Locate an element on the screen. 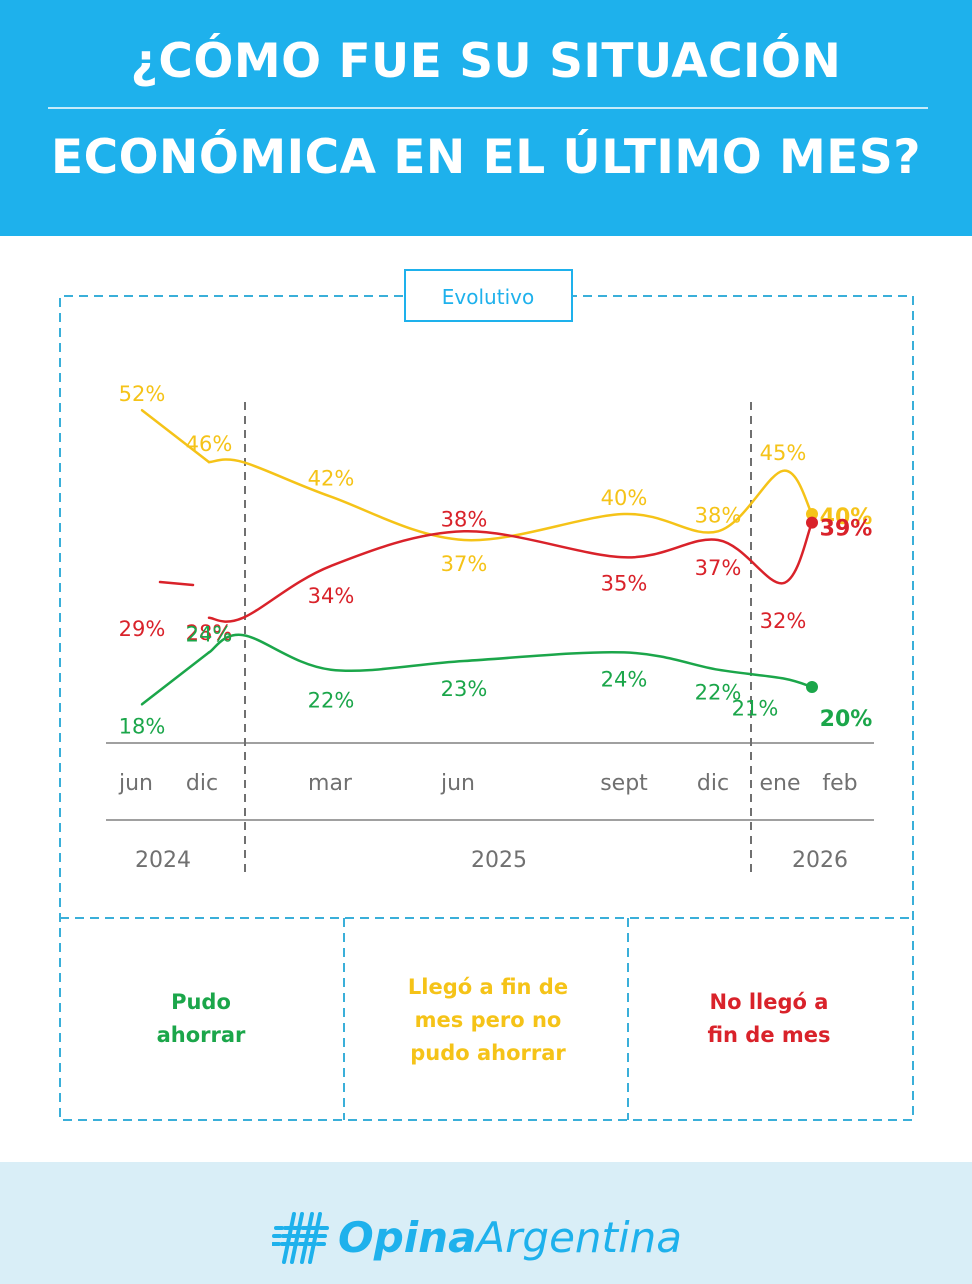 The width and height of the screenshot is (972, 1284). value-label-nollego: 28% is located at coordinates (209, 633).